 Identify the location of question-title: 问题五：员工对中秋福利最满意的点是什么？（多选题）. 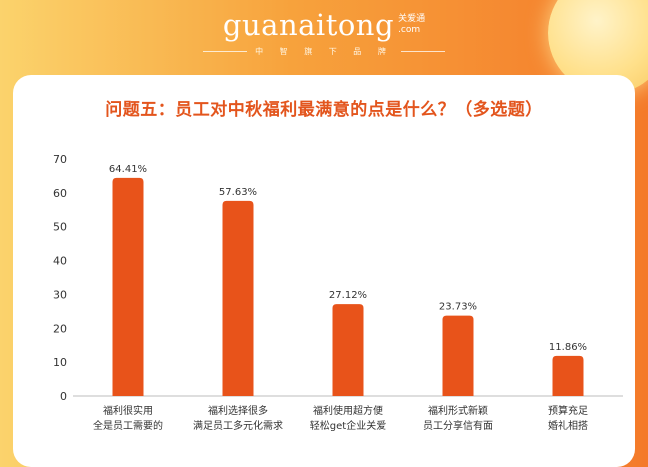
(324, 110).